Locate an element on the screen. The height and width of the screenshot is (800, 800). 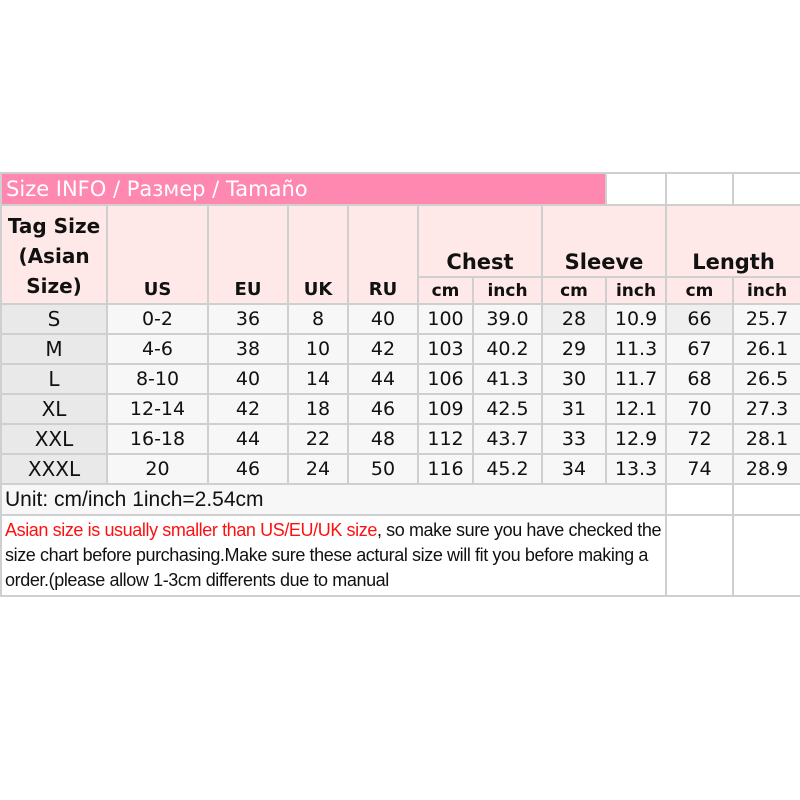
table-row: XXL 16-18 44 22 48 112 43.7 33 12.9 72 28.1 is located at coordinates (400, 439).